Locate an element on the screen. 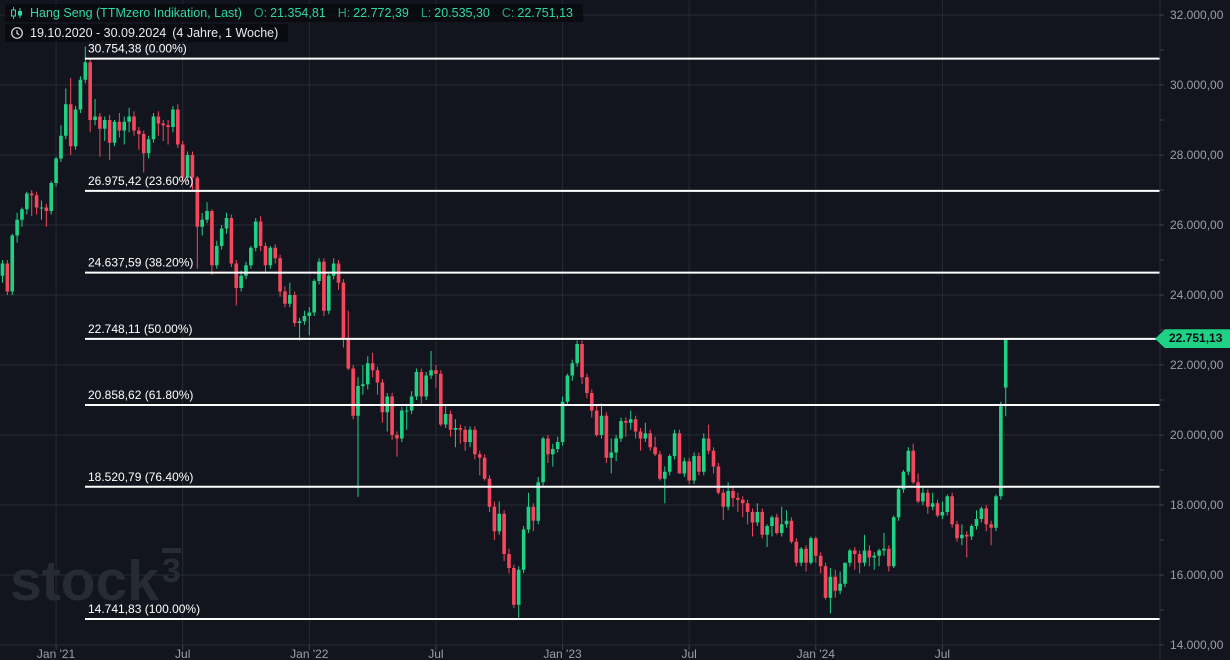 This screenshot has height=660, width=1230. time-axis: Jan '21 Jul Jan '22 Jul Jan '23 Jul Jan '24 Jul is located at coordinates (493, 652).